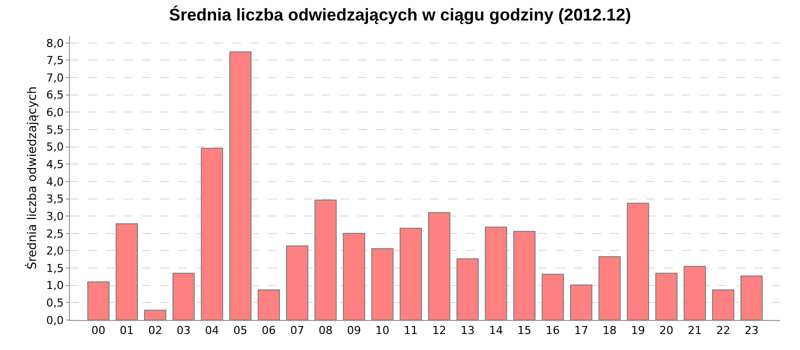  I want to click on y-tick-label: 7,0, so click(55, 77).